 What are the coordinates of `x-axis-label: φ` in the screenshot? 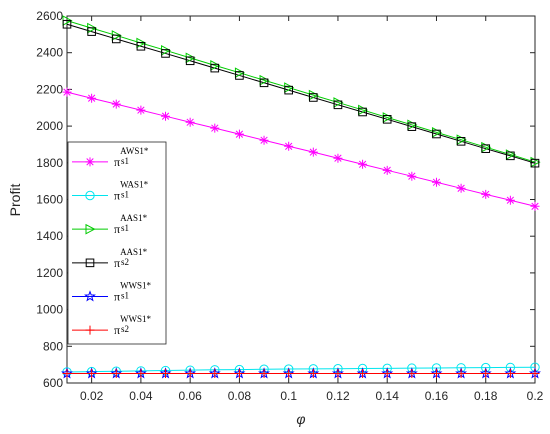 It's located at (300, 419).